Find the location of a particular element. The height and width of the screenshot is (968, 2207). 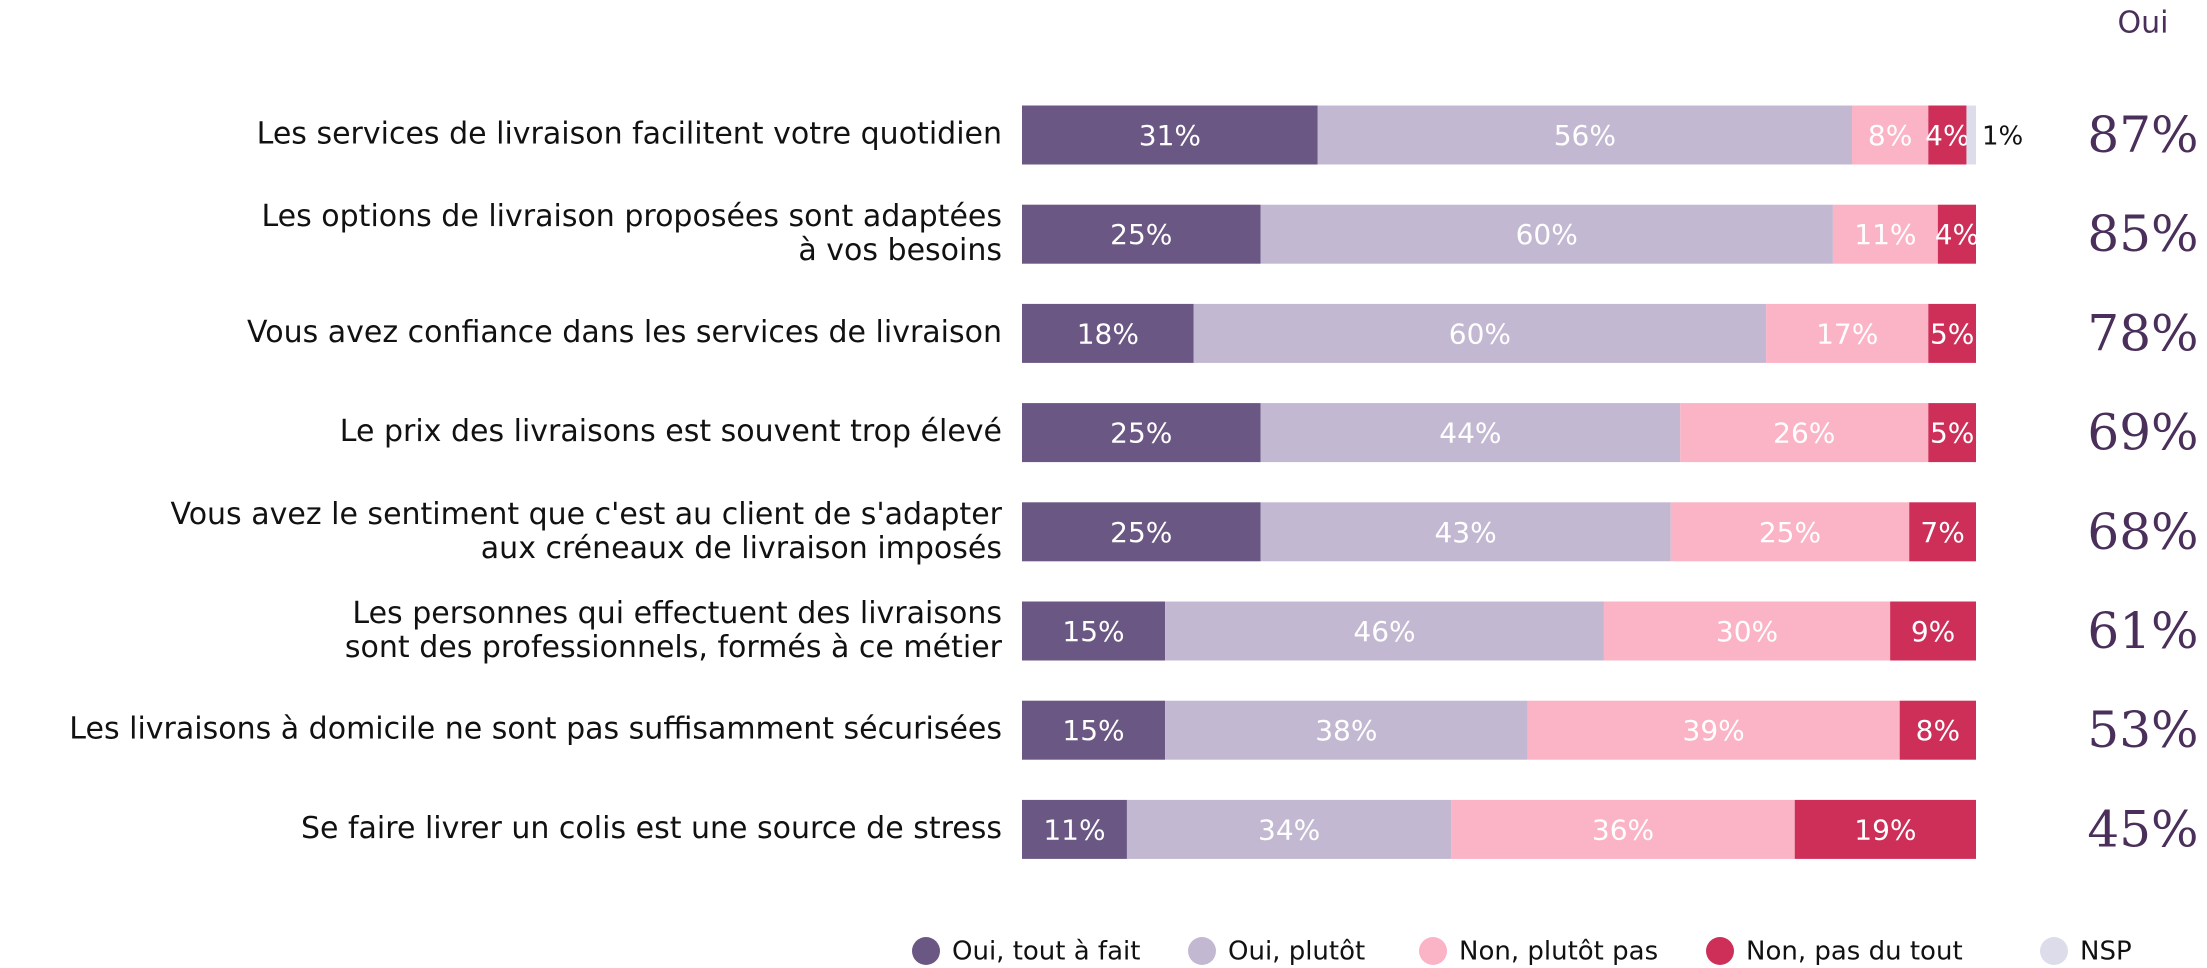

totals-title: Oui is located at coordinates (2143, 23).